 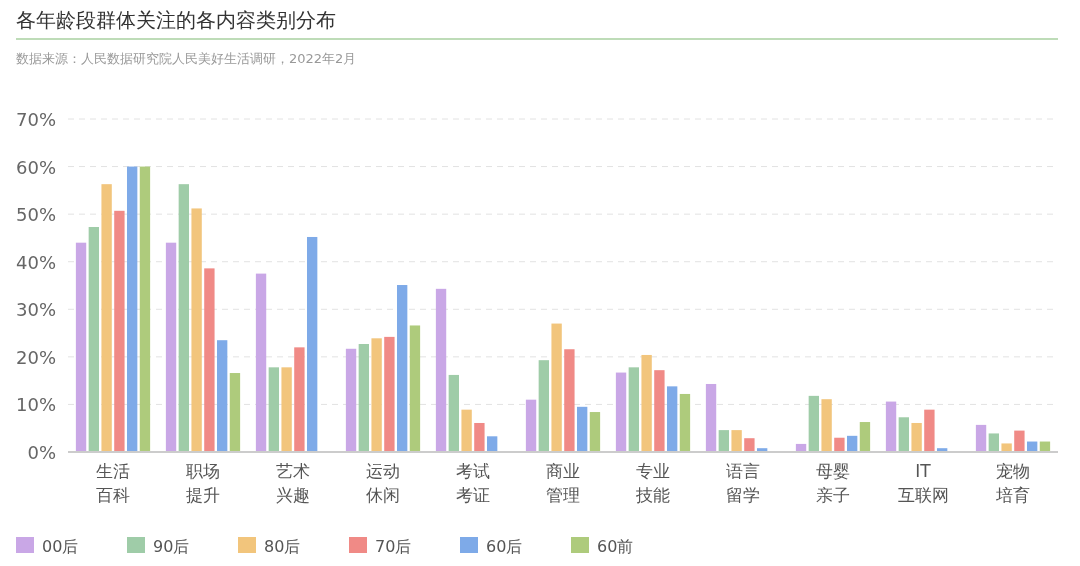 What do you see at coordinates (1012, 483) in the screenshot?
I see `x-tick-label: 宠物培育` at bounding box center [1012, 483].